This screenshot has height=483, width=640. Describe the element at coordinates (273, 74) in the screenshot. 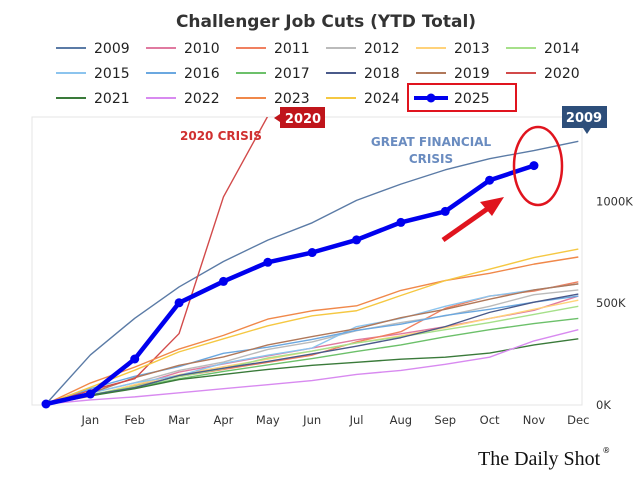

I see `legend-item-2017: 2017` at that location.